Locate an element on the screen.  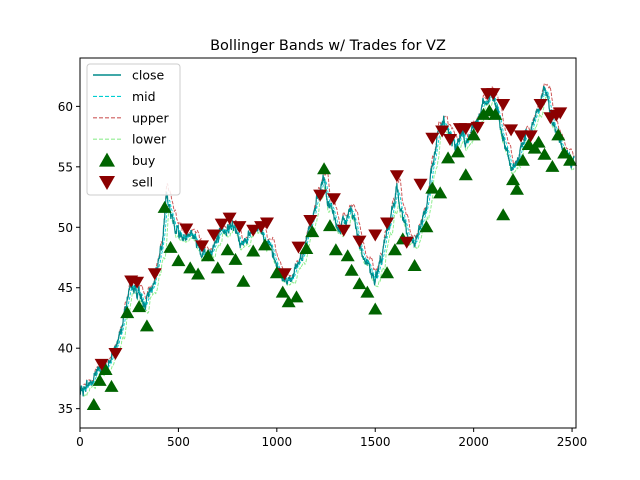
legend-label-lower: lower is located at coordinates (149, 139).